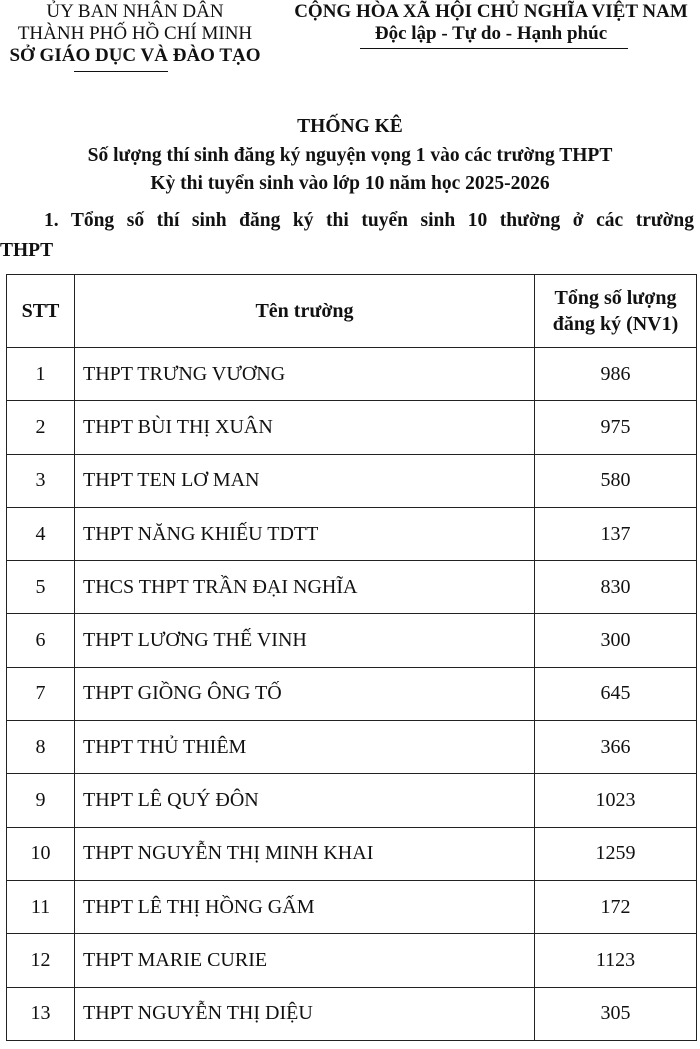  What do you see at coordinates (304, 853) in the screenshot?
I see `row-school-name: THPT NGUYỄN THỊ MINH KHAI` at bounding box center [304, 853].